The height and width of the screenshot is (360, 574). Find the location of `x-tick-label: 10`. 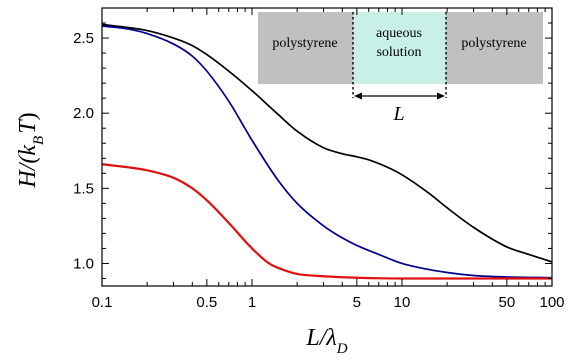

x-tick-label: 10 is located at coordinates (402, 302).